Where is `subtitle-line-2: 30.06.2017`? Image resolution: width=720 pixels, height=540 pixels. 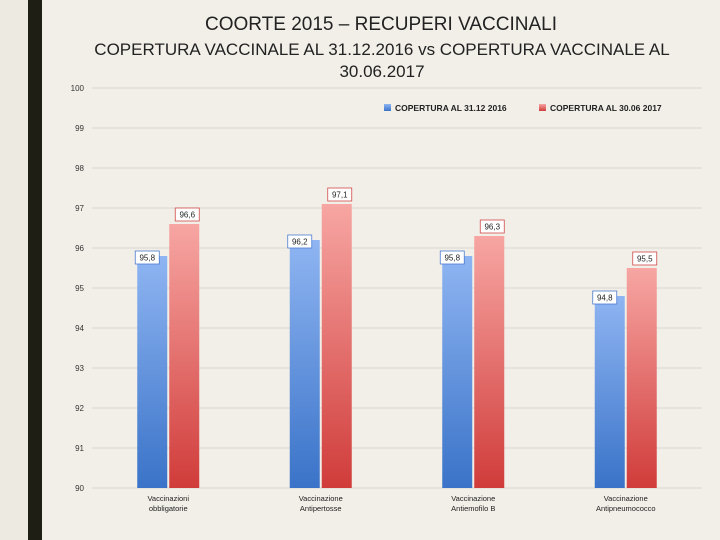
subtitle-line-2: 30.06.2017 is located at coordinates (382, 71).